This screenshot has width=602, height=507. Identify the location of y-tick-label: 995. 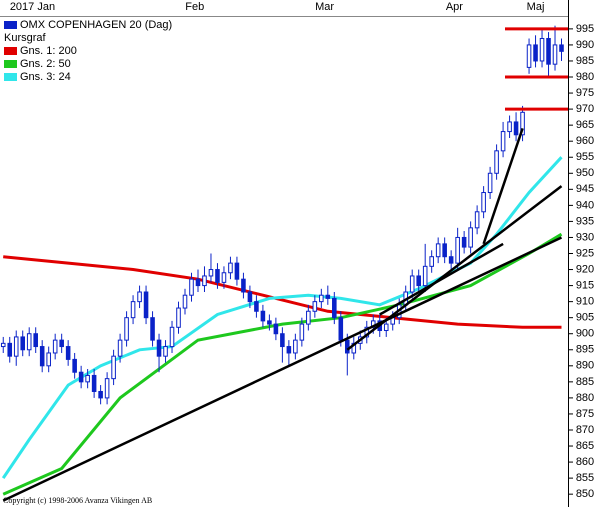
(585, 29).